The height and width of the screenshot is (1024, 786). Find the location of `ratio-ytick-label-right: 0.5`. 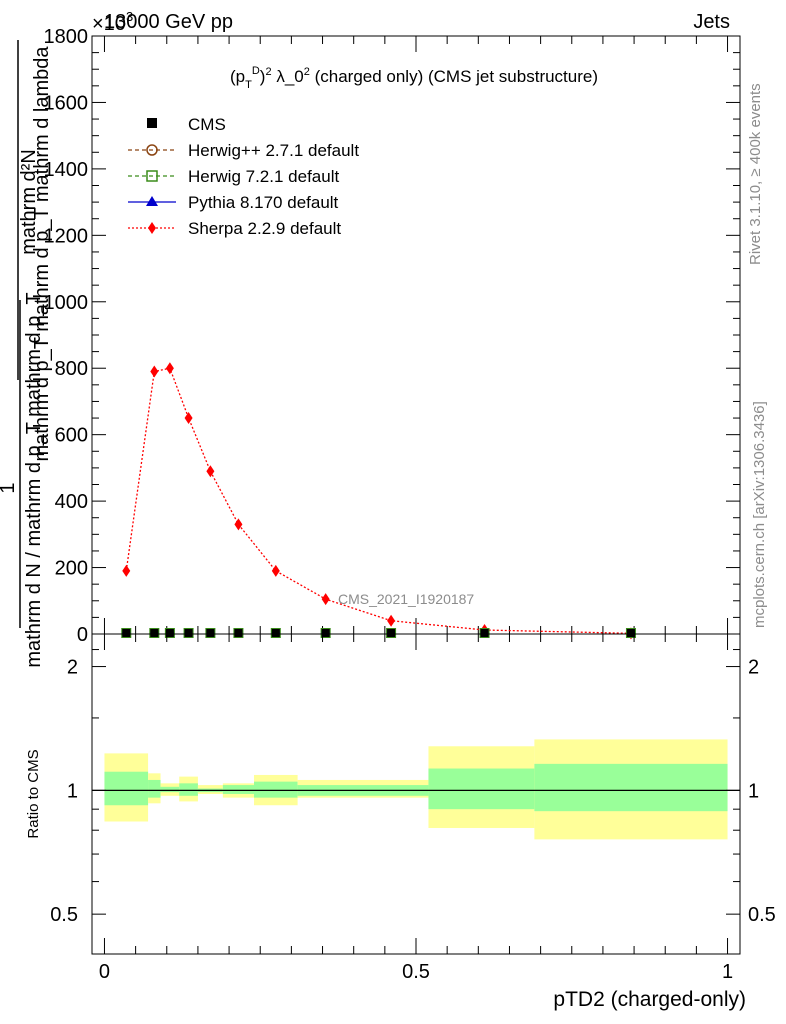

ratio-ytick-label-right: 0.5 is located at coordinates (762, 915).